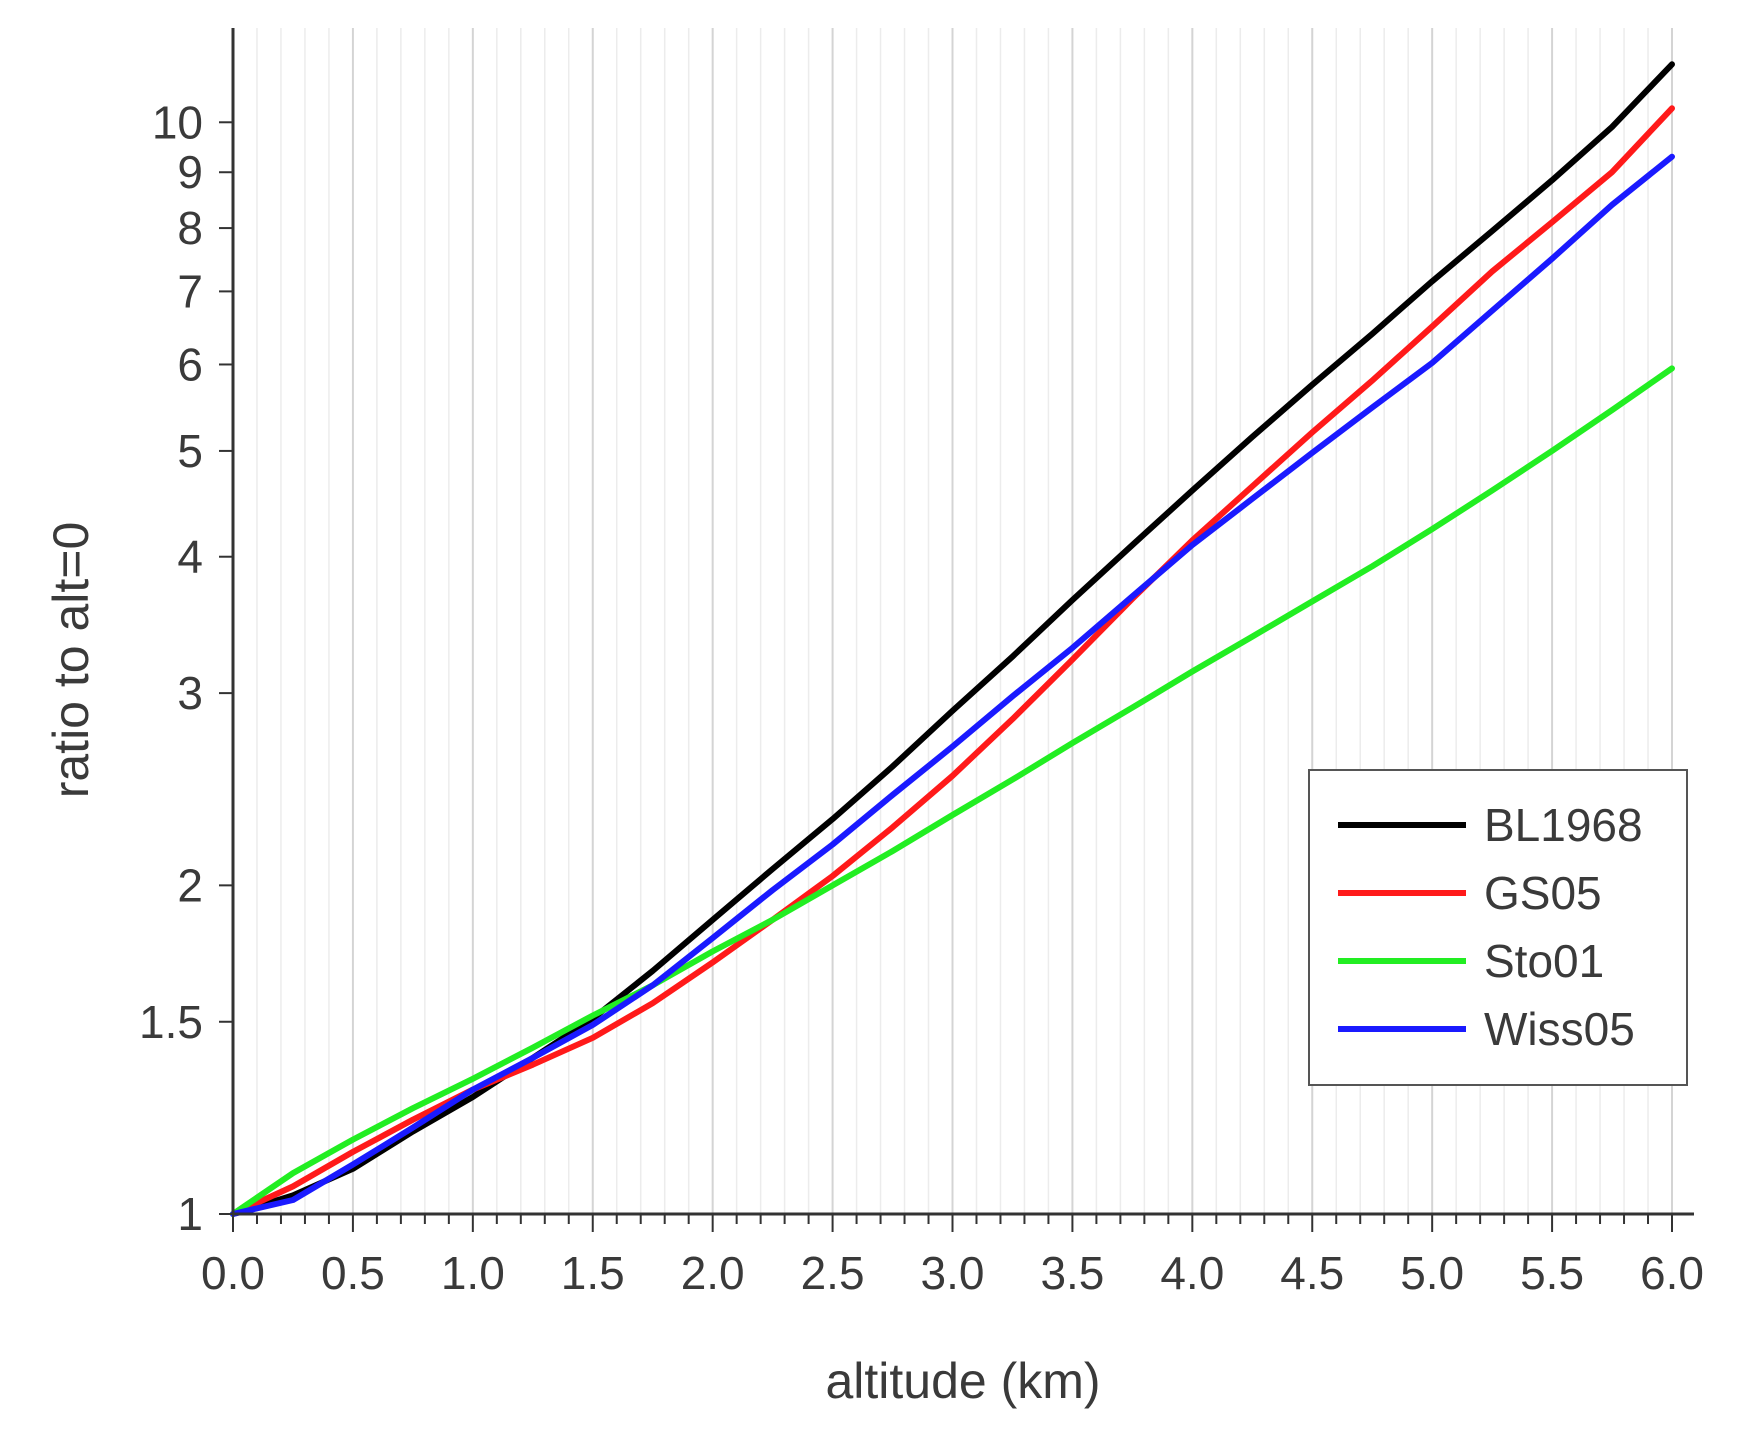 Image resolution: width=1744 pixels, height=1446 pixels. Describe the element at coordinates (1312, 1273) in the screenshot. I see `x-tick-label: 4.5` at that location.